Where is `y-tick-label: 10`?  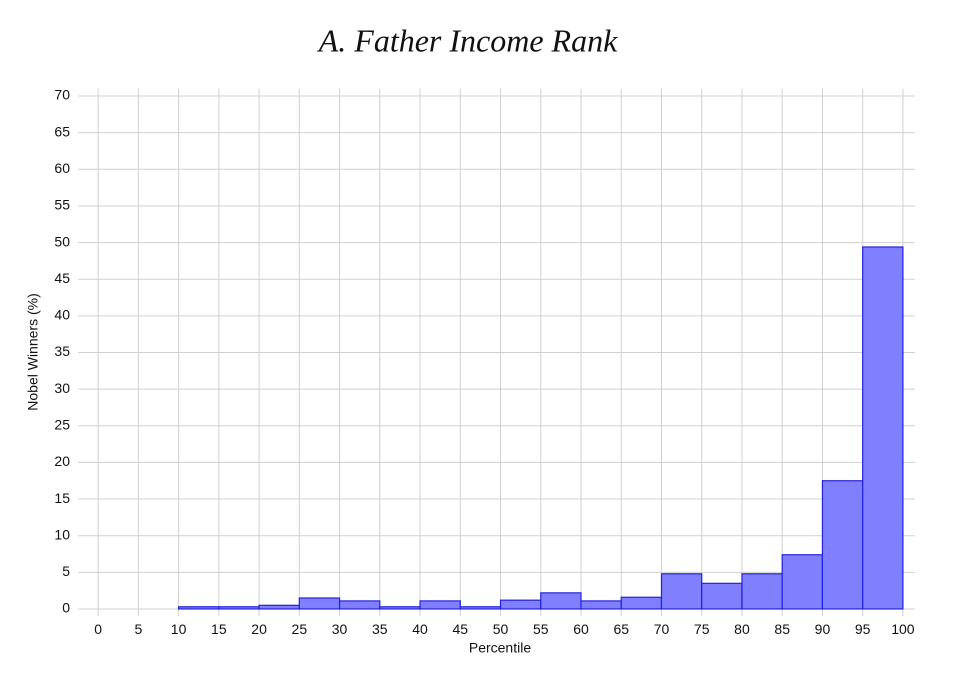 y-tick-label: 10 is located at coordinates (62, 534).